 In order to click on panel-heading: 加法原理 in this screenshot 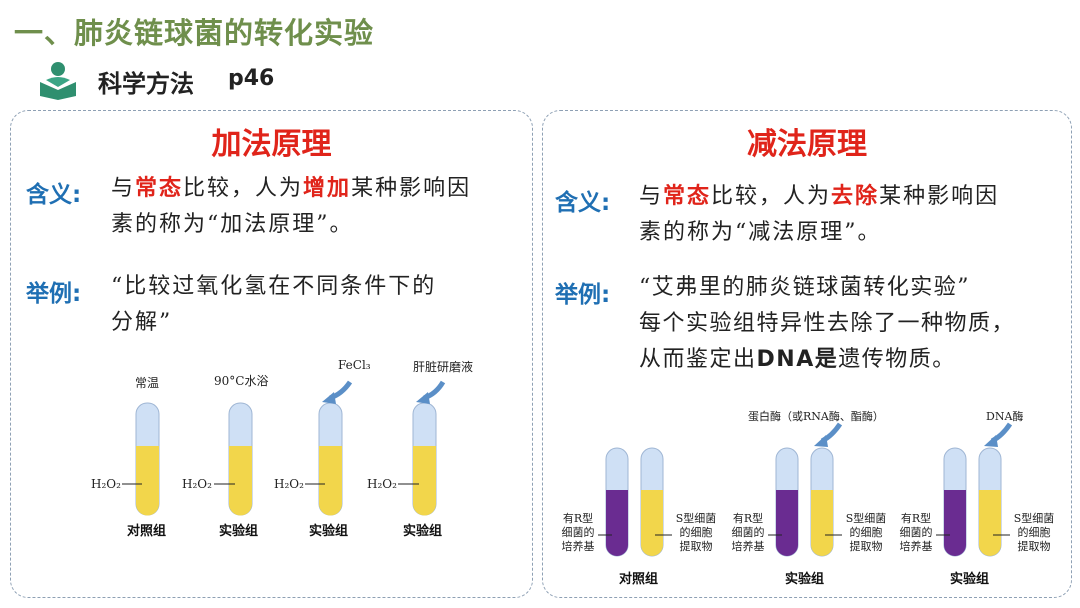, I will do `click(271, 144)`.